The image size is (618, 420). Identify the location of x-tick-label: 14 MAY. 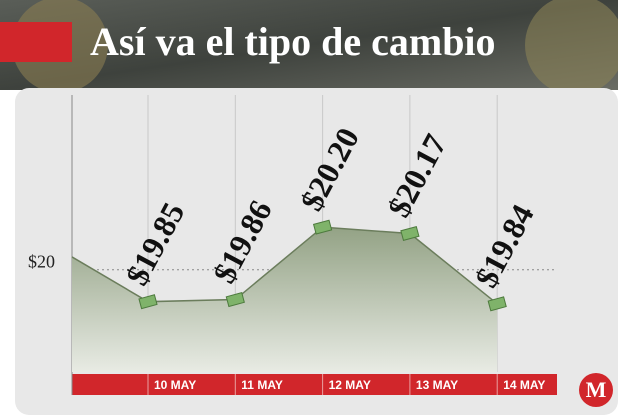
(524, 385).